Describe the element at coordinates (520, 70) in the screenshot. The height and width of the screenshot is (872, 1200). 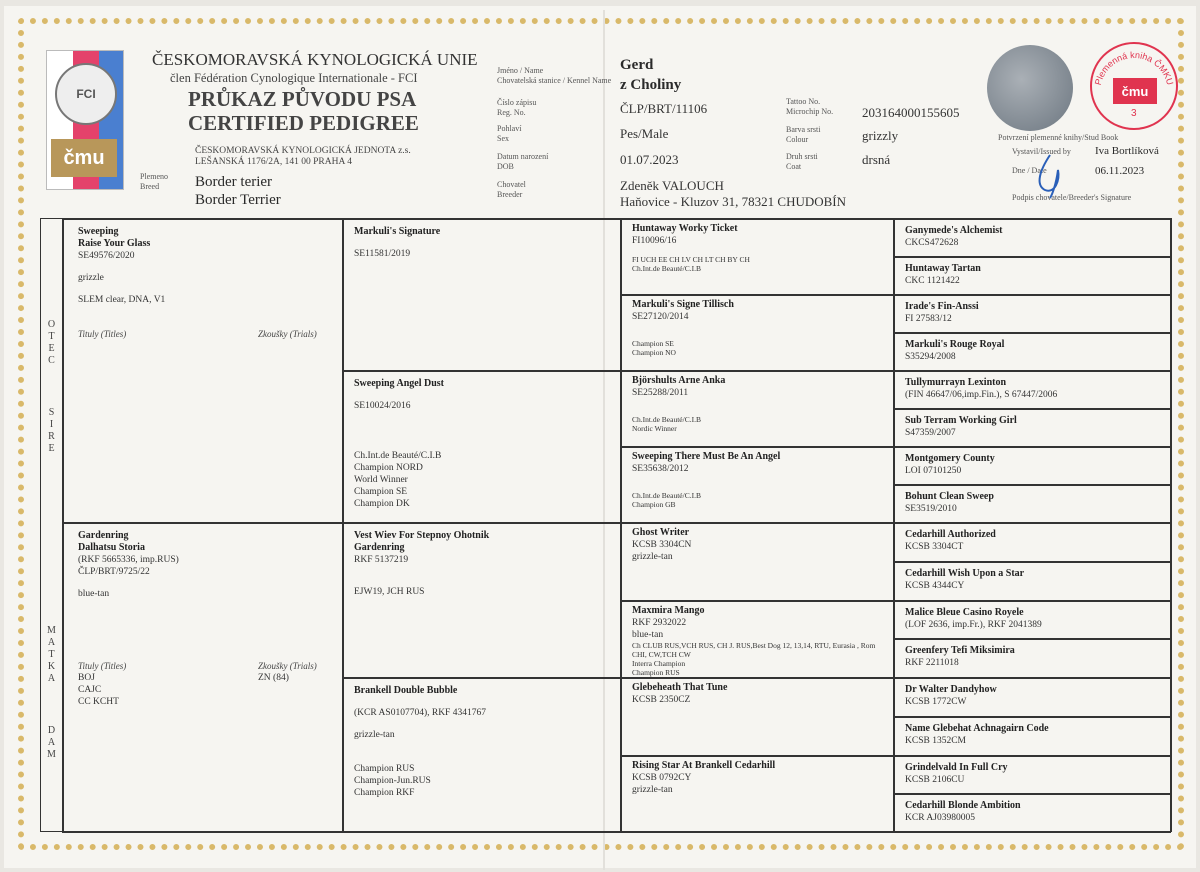
I see `name-label-cz: Jméno / Name` at that location.